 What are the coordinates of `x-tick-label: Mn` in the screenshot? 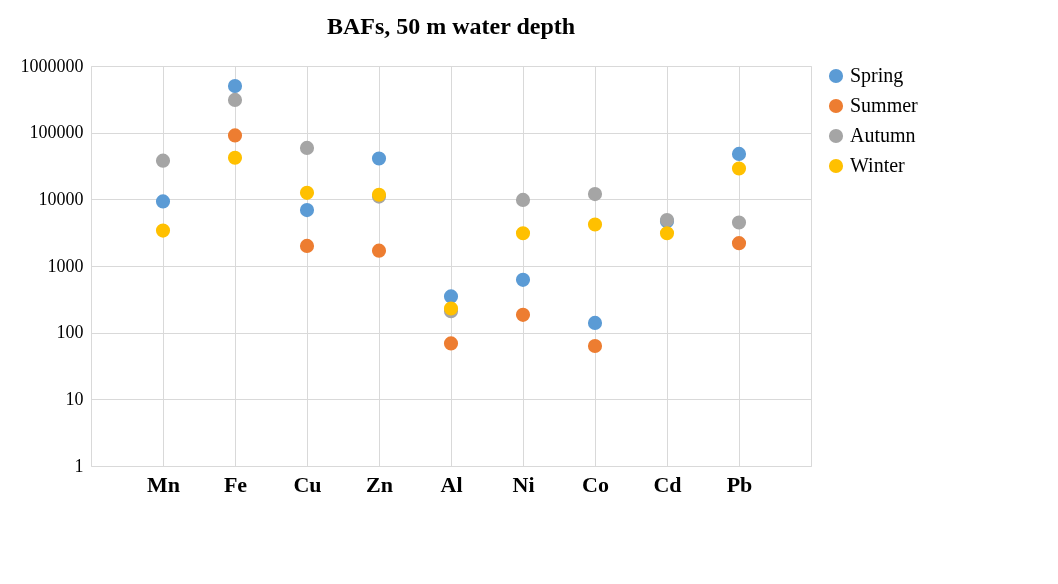 It's located at (163, 484).